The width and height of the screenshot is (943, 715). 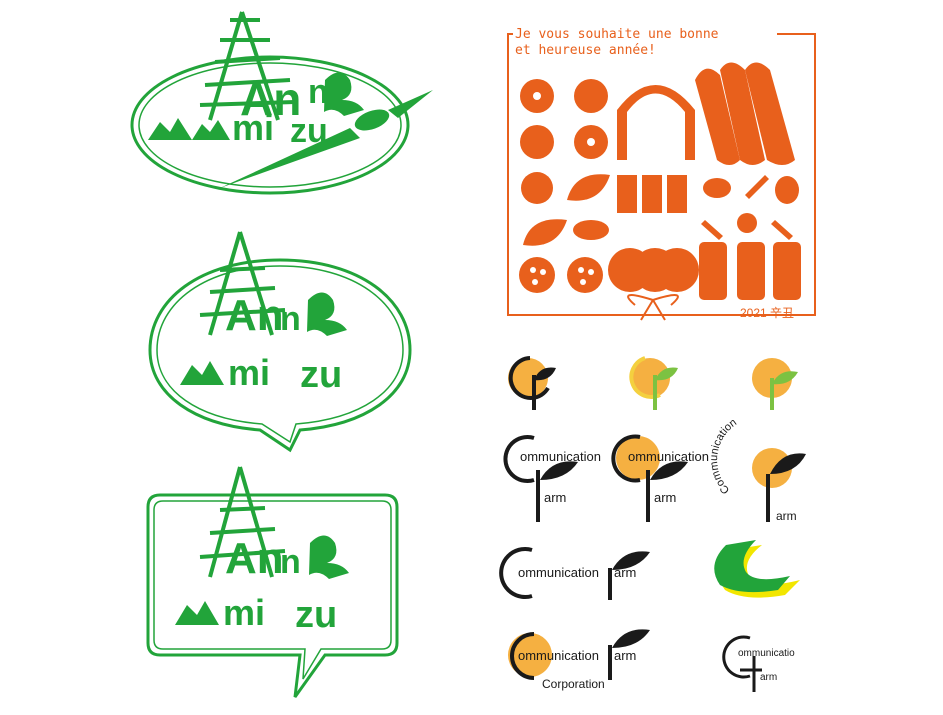 What do you see at coordinates (677, 270) in the screenshot?
I see `squash-icon` at bounding box center [677, 270].